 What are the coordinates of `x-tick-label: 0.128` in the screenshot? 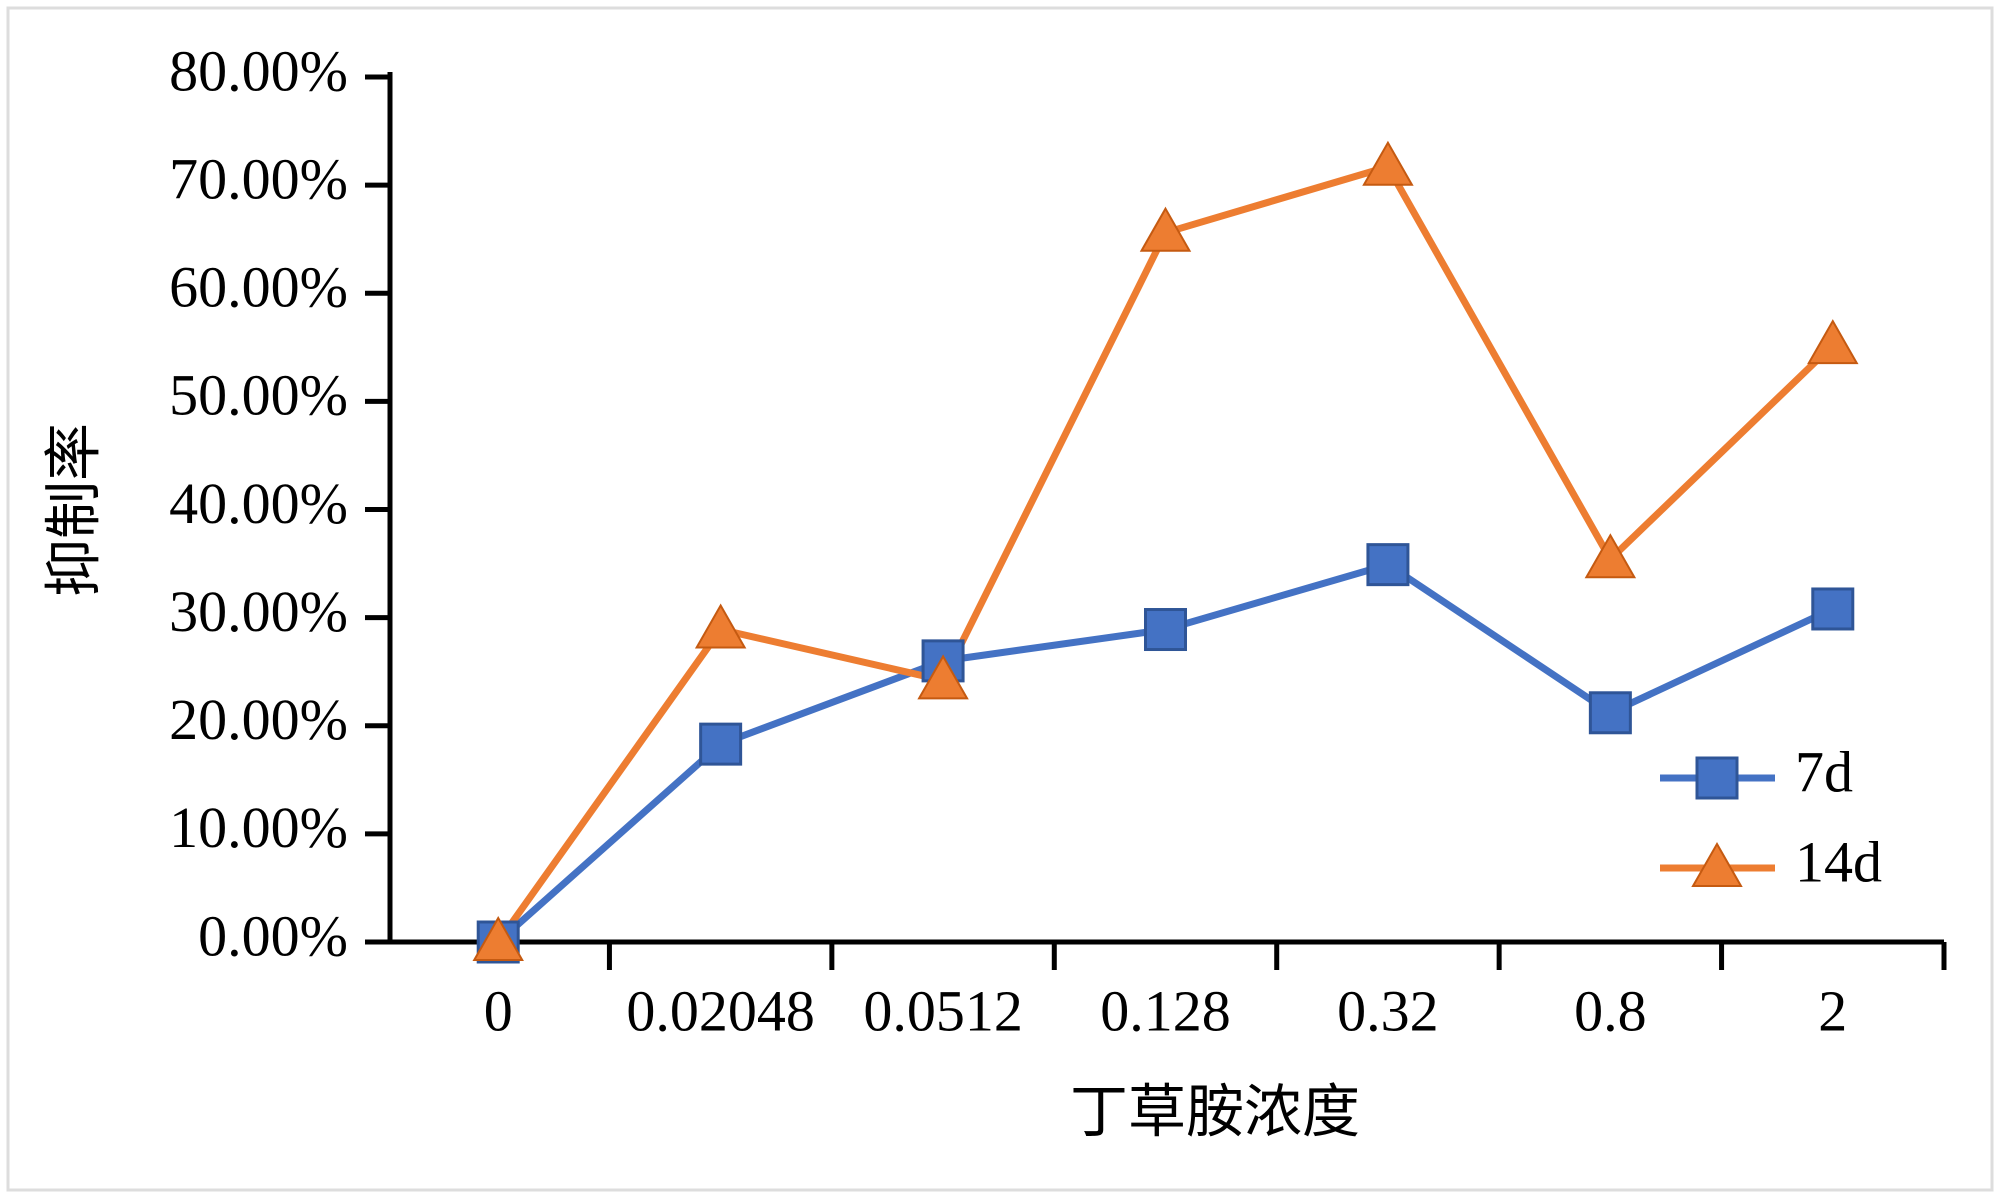 It's located at (1165, 1010).